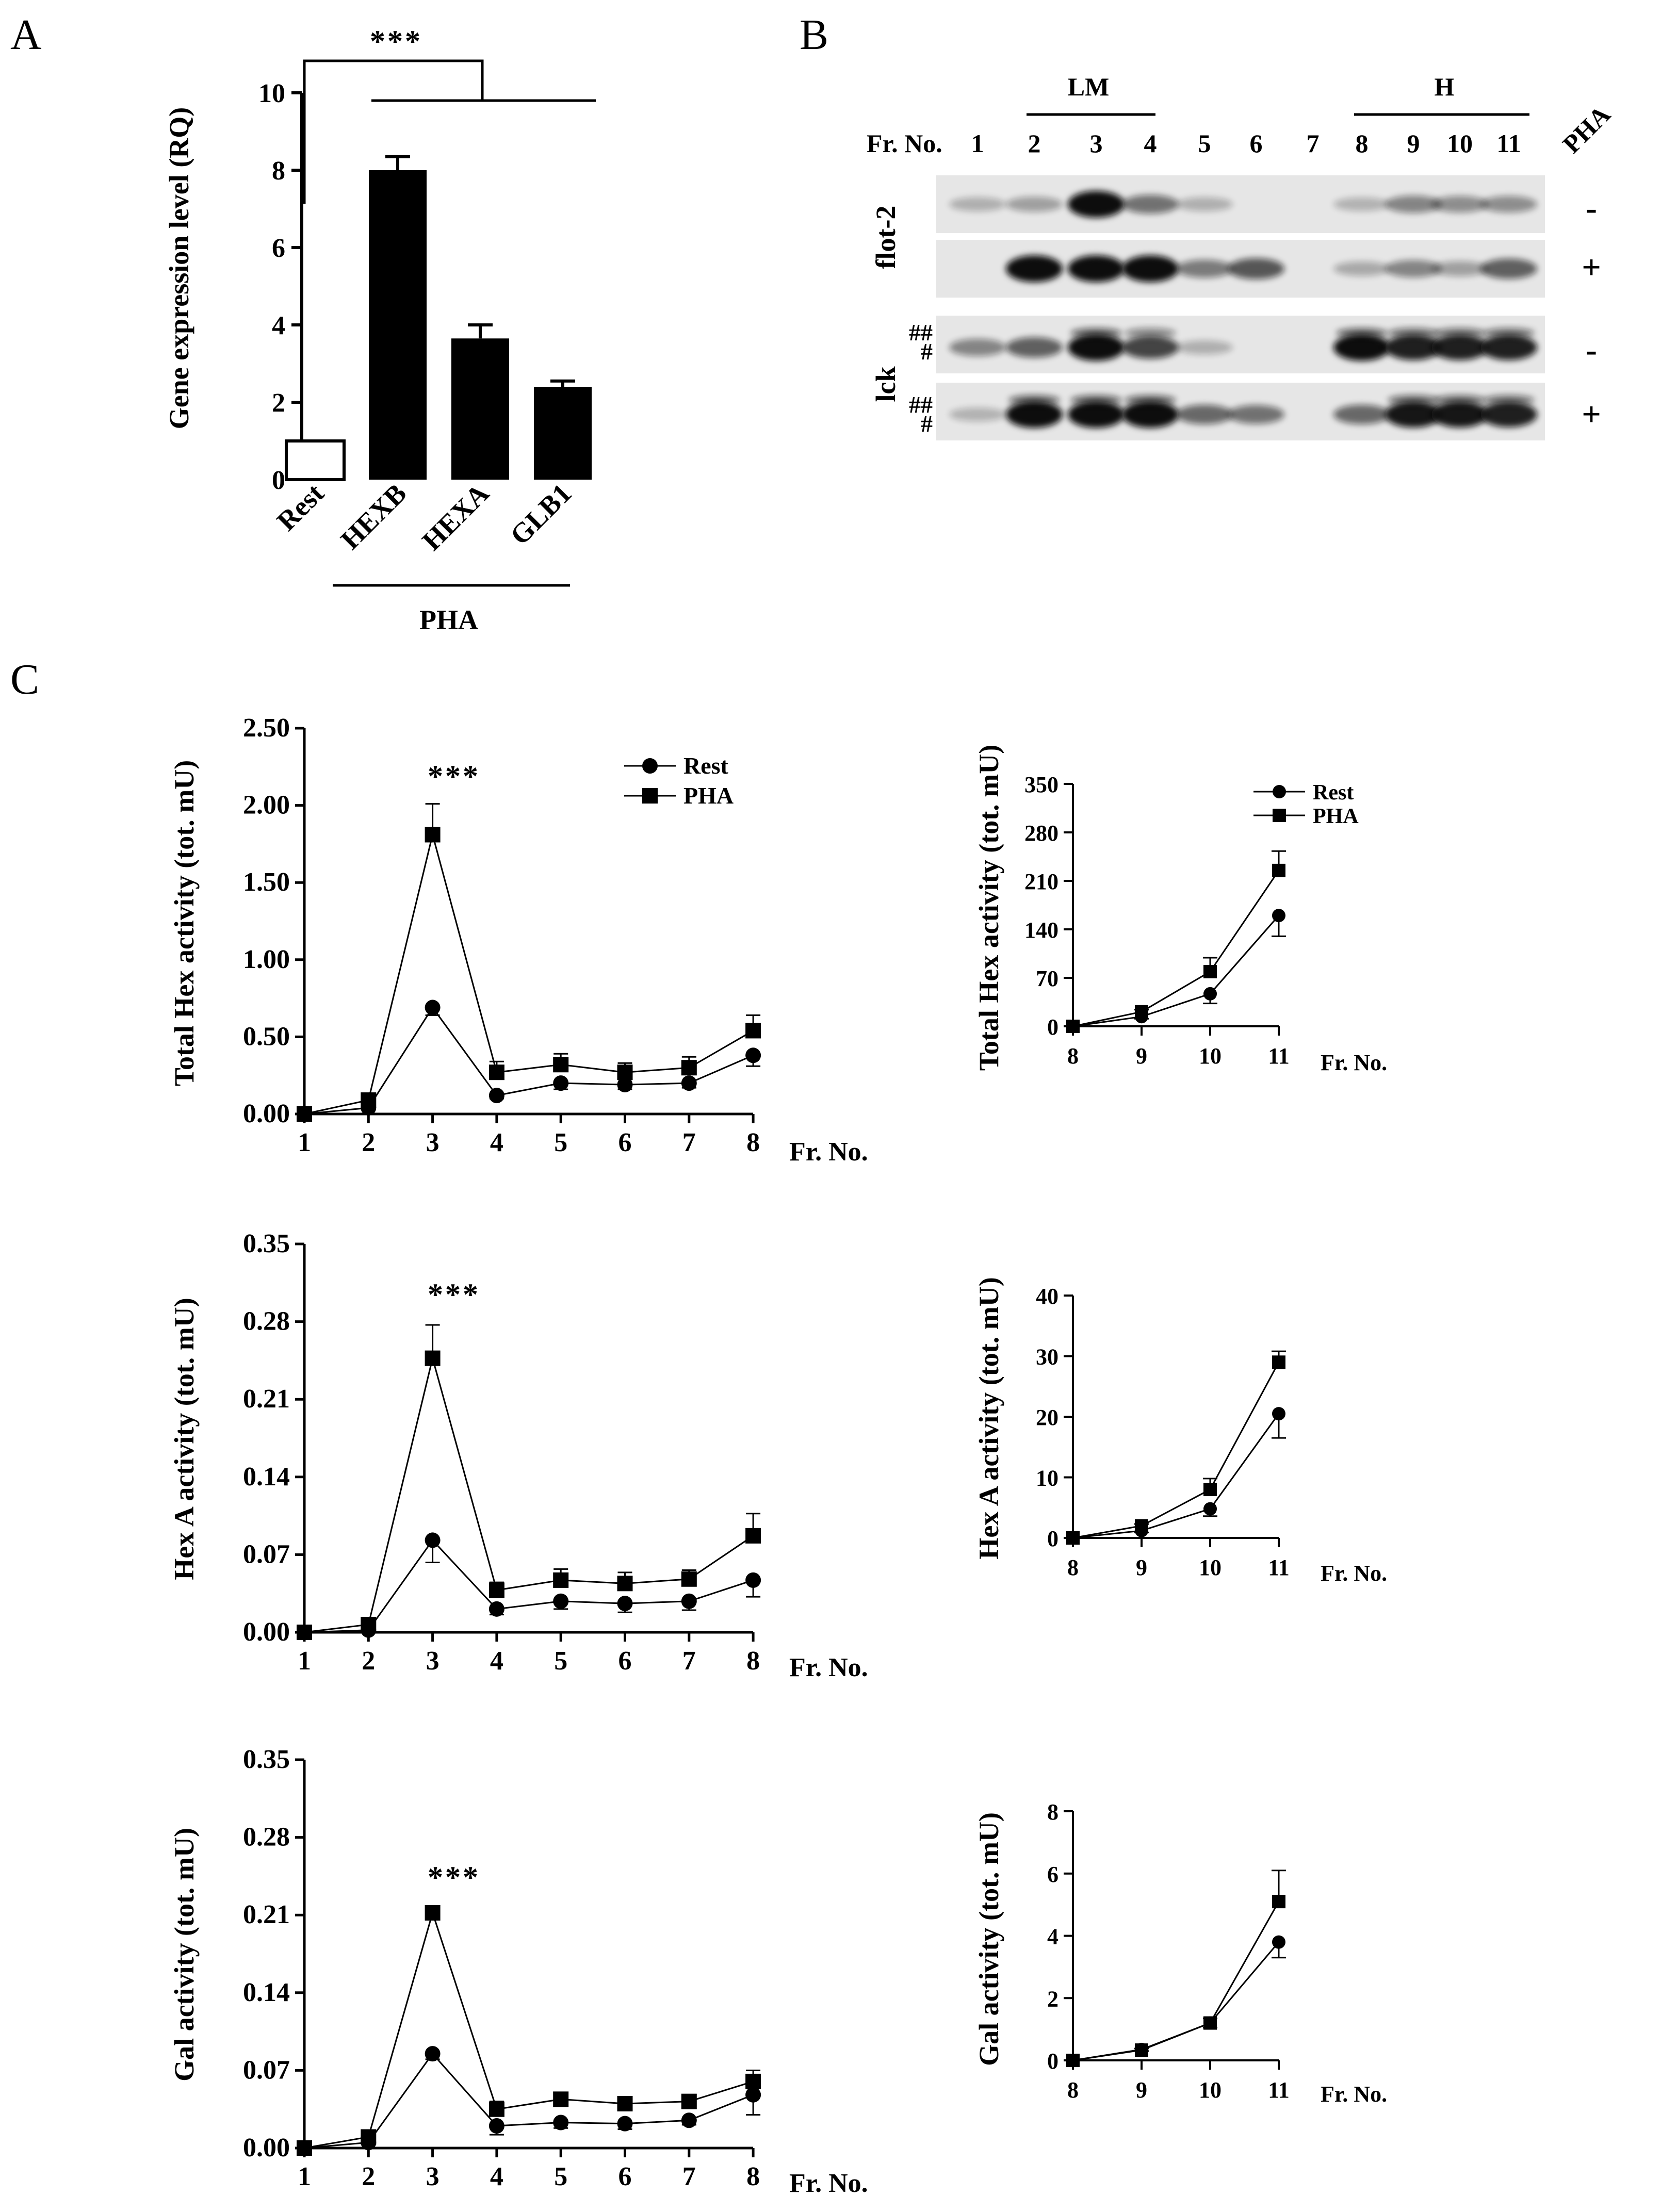 This screenshot has width=1661, height=2212. Describe the element at coordinates (368, 1143) in the screenshot. I see `x-tick-label: 2` at that location.